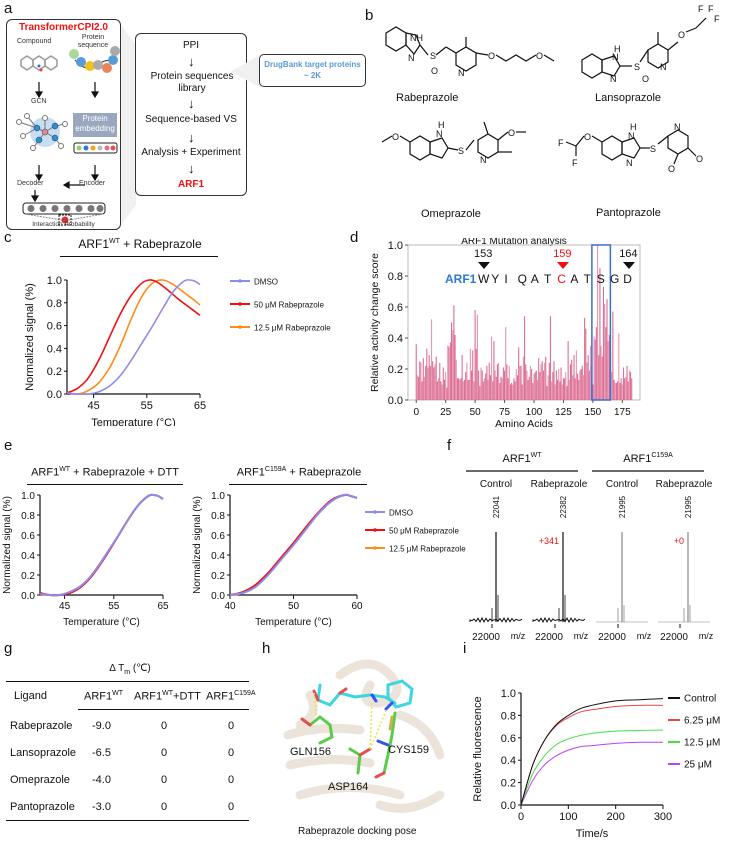 The image size is (736, 848). What do you see at coordinates (148, 696) in the screenshot?
I see `header-main: ARF1` at bounding box center [148, 696].